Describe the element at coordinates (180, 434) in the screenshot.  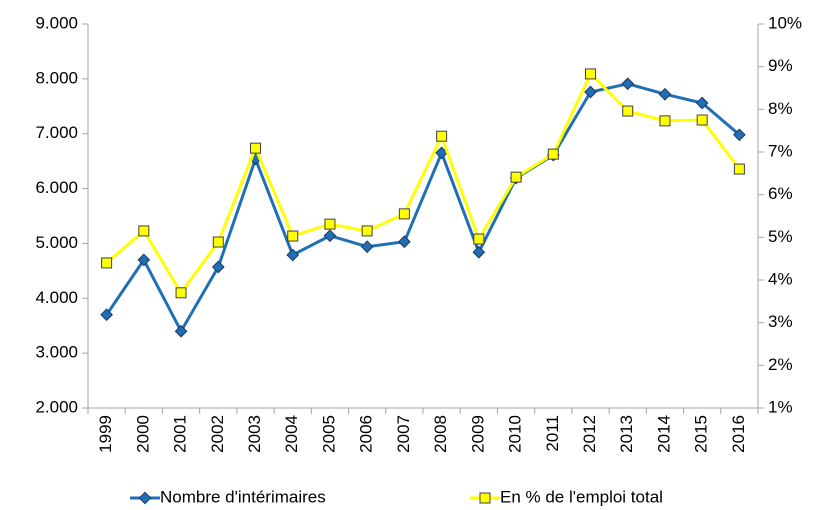
I see `x-tick-label: 2001` at that location.